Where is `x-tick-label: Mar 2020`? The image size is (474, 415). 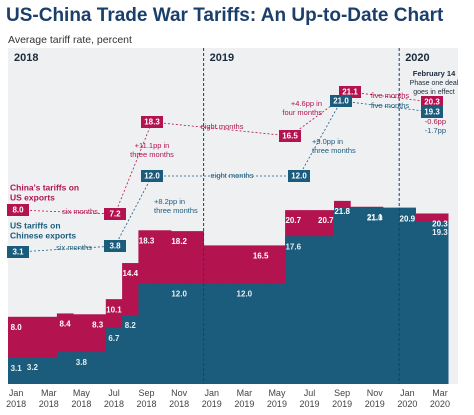 x-tick-label: Mar 2020 is located at coordinates (440, 398).